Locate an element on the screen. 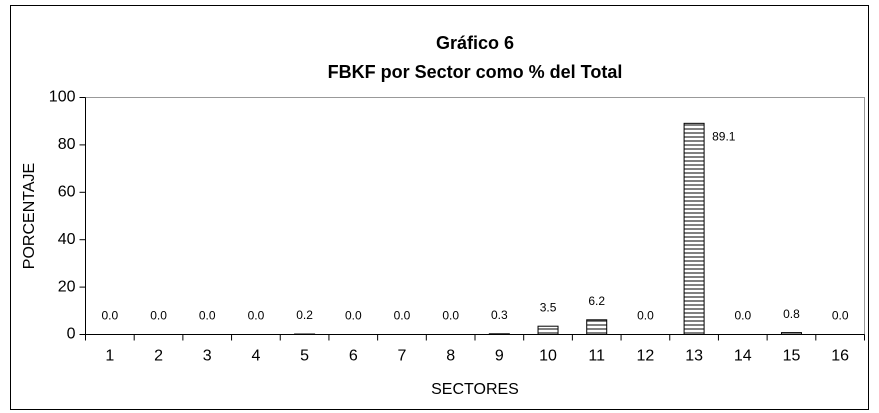  x-axis-label: SECTORES is located at coordinates (475, 389).